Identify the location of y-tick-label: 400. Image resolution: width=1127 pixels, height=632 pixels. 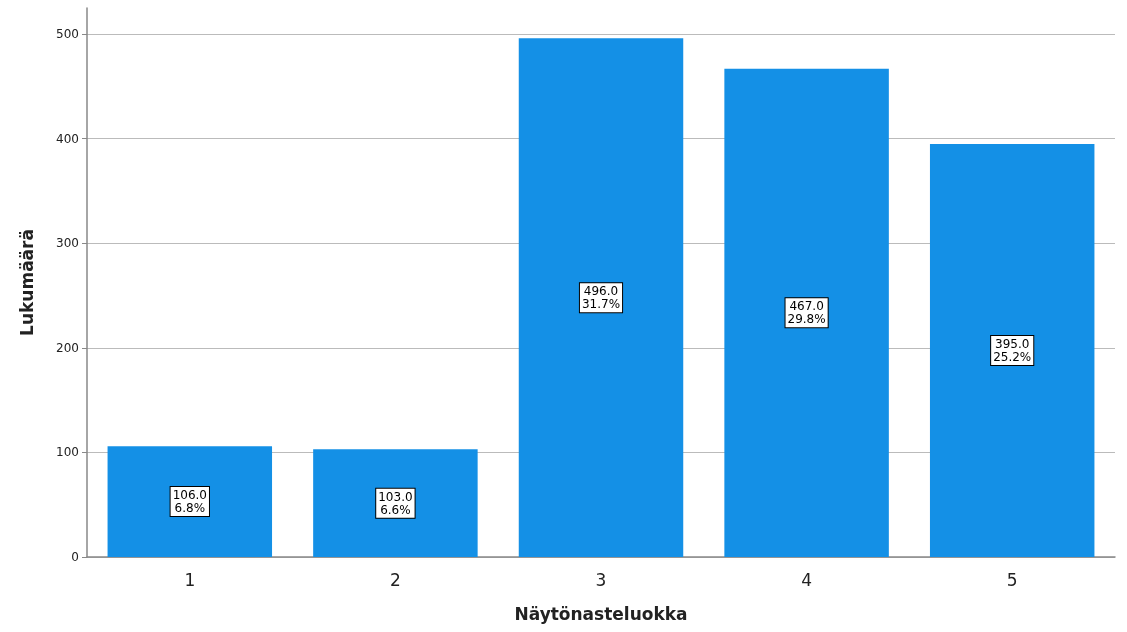
(67, 138).